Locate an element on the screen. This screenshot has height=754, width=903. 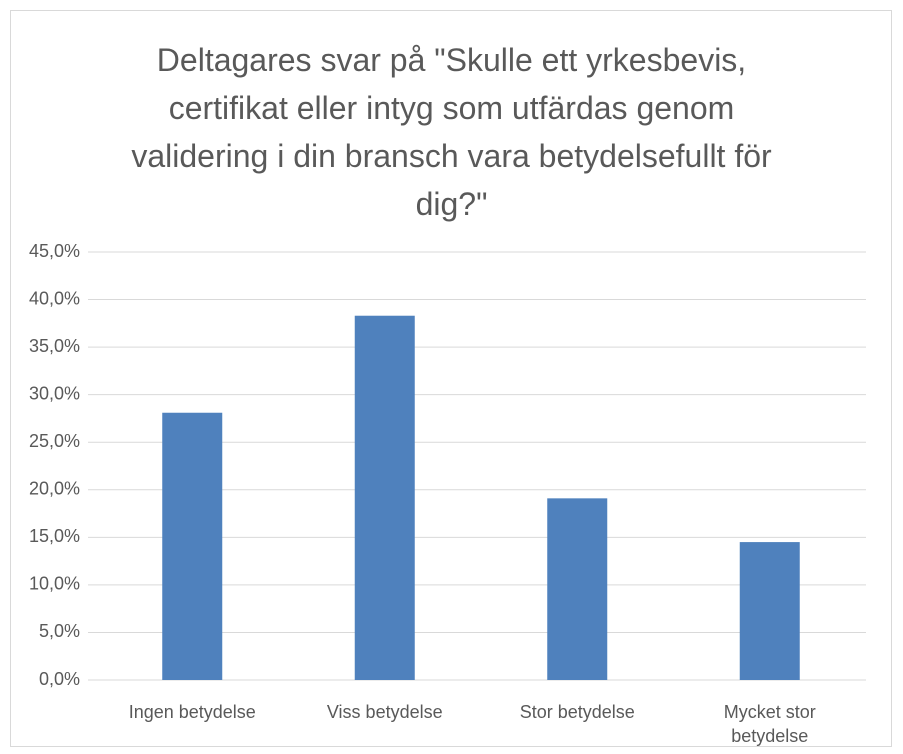
y-tick-label: 15,0% is located at coordinates (54, 536).